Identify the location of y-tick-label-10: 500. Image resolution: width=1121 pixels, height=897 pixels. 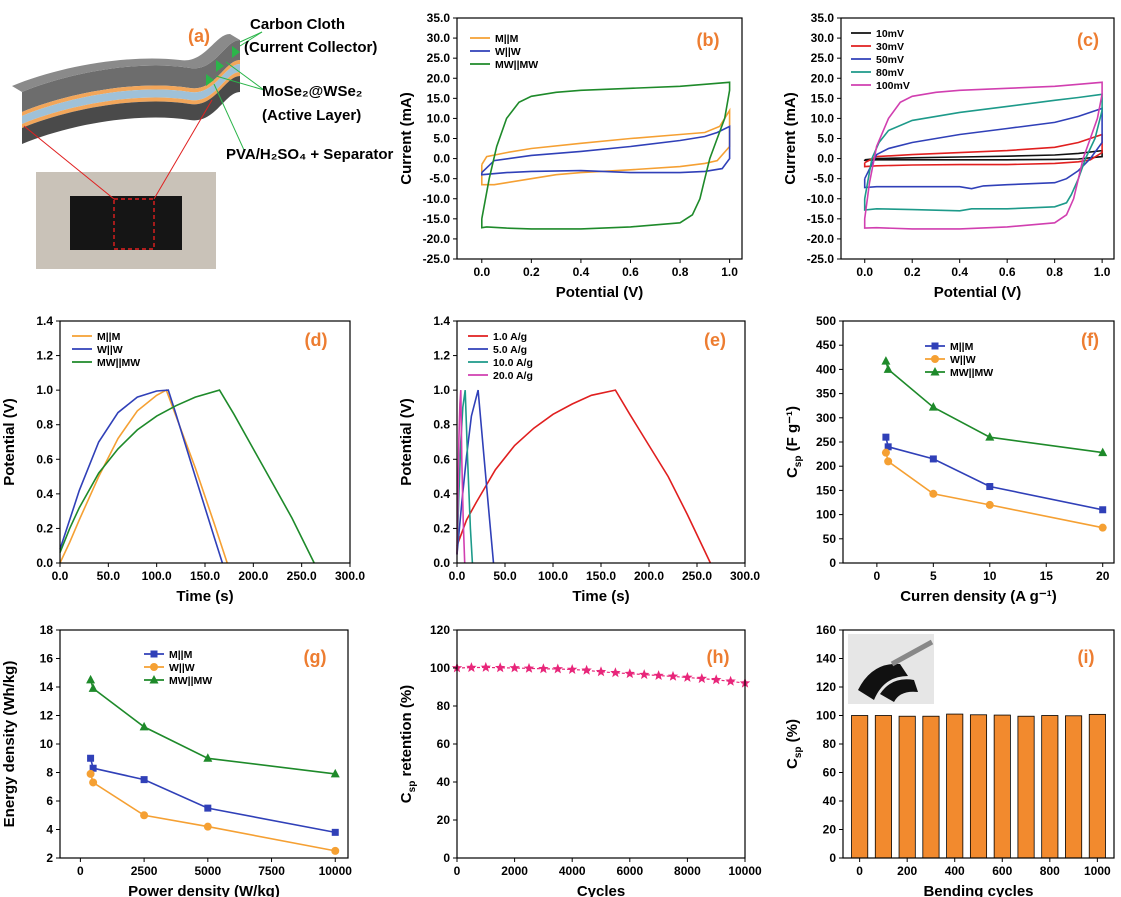
(826, 321).